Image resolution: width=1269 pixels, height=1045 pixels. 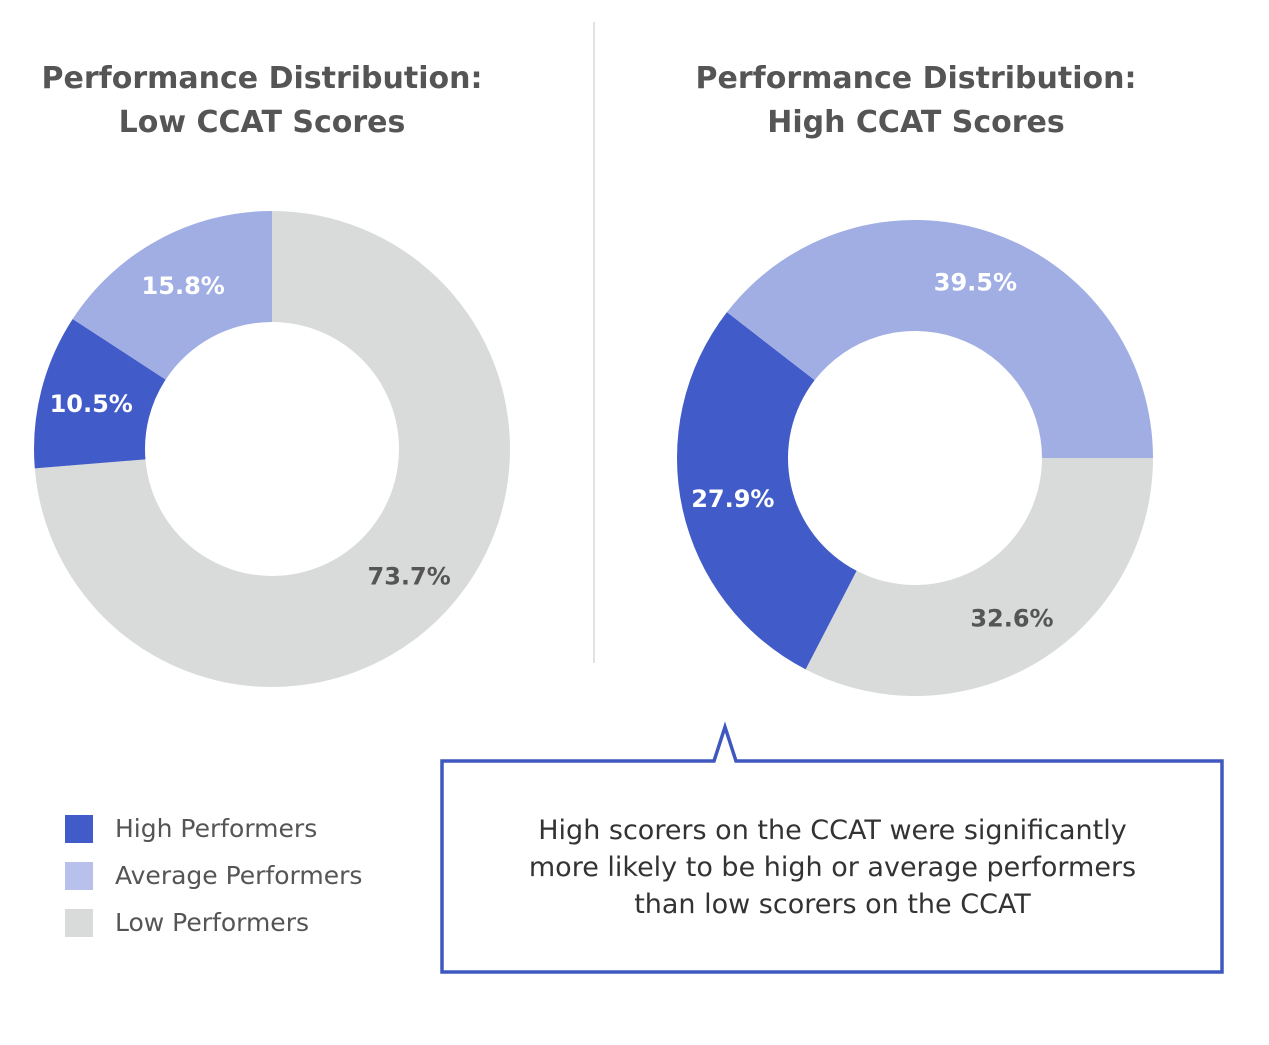 I want to click on slice-label: 10.5%, so click(x=91, y=404).